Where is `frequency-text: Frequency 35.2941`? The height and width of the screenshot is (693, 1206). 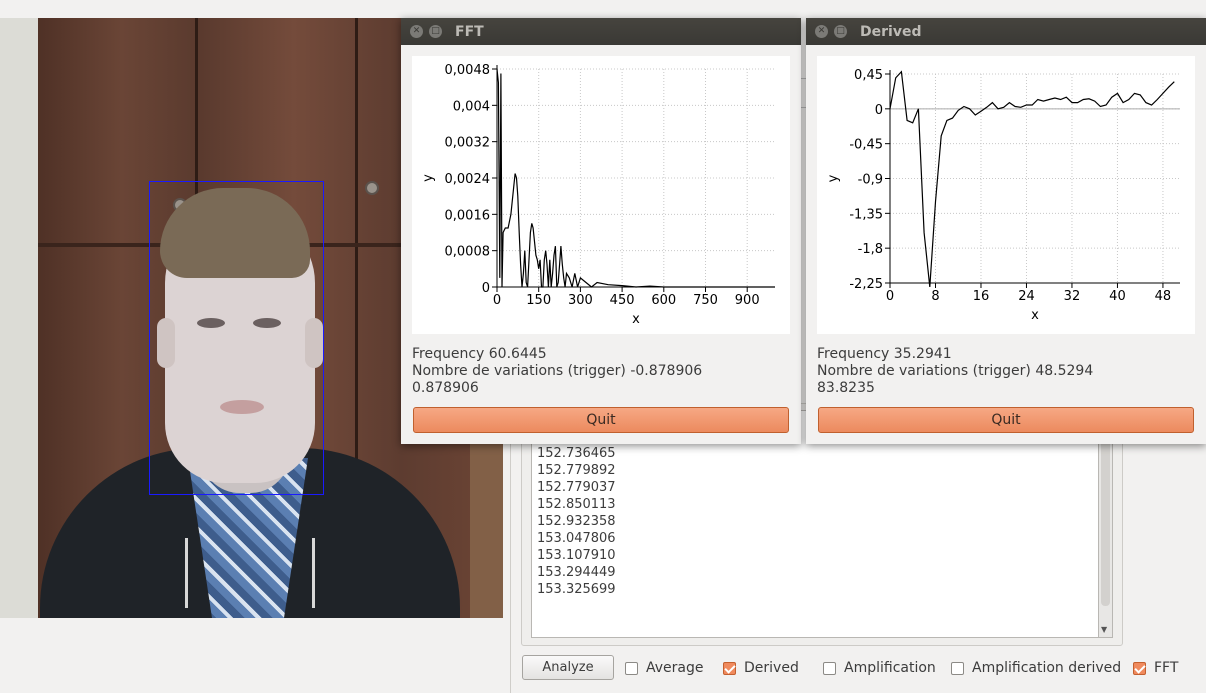
frequency-text: Frequency 35.2941 is located at coordinates (884, 354).